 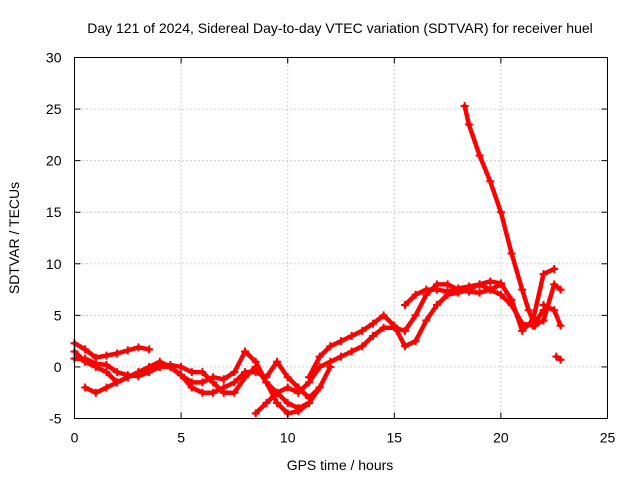 What do you see at coordinates (181, 438) in the screenshot?
I see `x-tick-label: 5` at bounding box center [181, 438].